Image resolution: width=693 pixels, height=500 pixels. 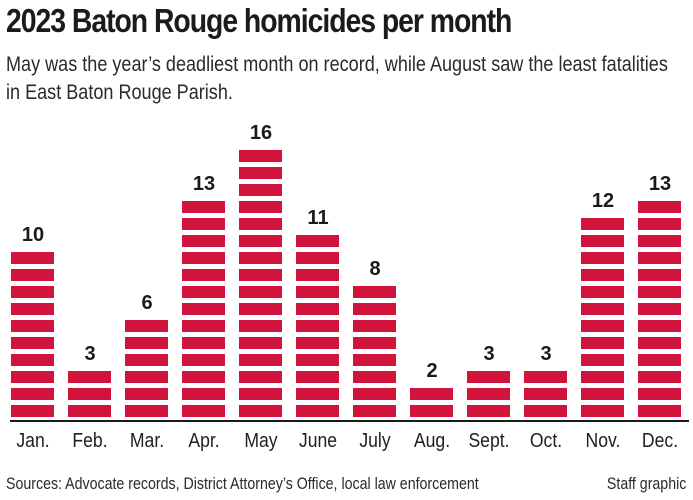 What do you see at coordinates (659, 441) in the screenshot?
I see `month-label: Dec.` at bounding box center [659, 441].